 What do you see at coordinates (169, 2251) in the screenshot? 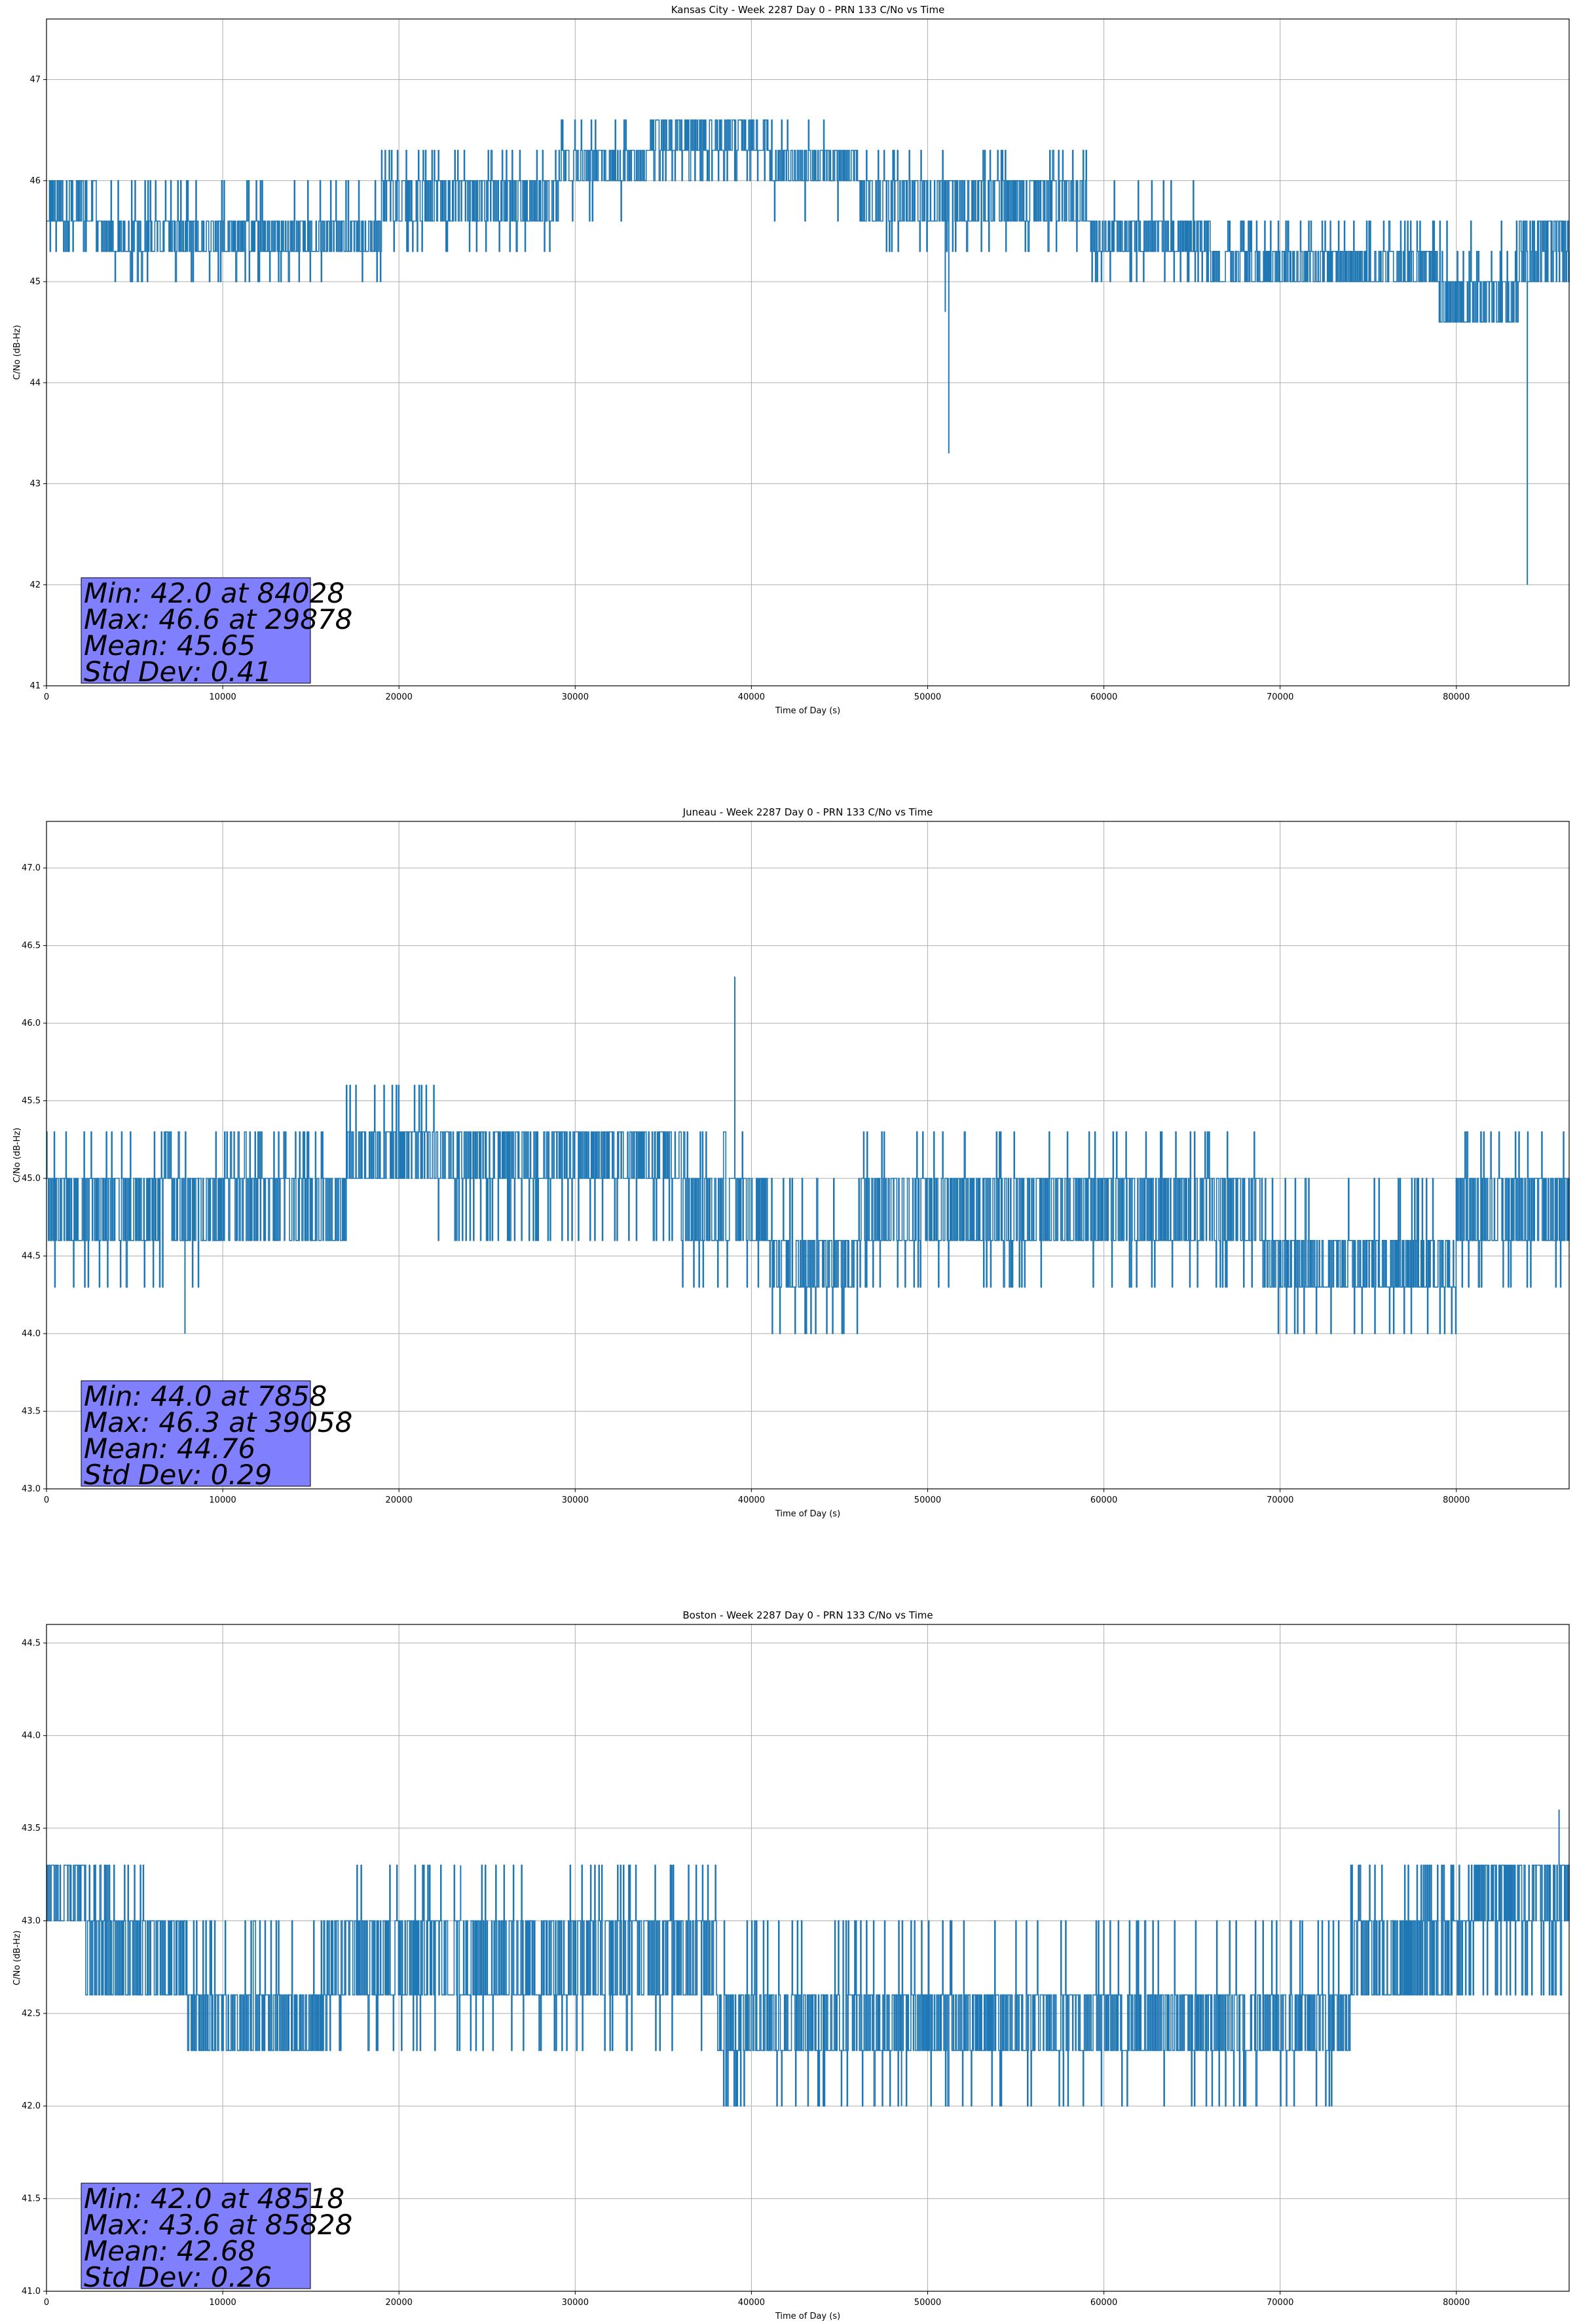
I see `stats-mean: Mean: 42.68` at bounding box center [169, 2251].